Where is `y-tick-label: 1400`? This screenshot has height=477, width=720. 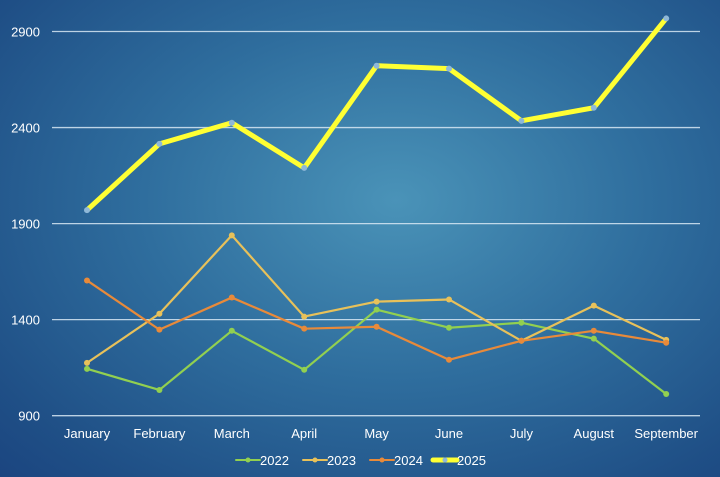 y-tick-label: 1400 is located at coordinates (25, 320).